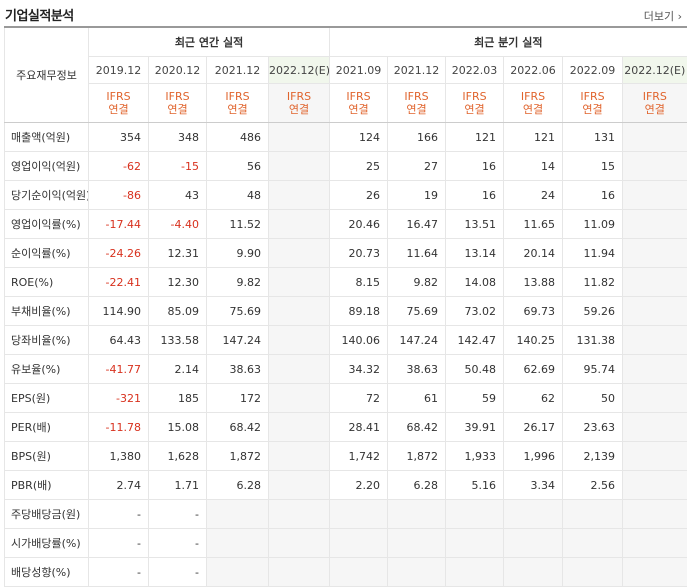  What do you see at coordinates (46, 282) in the screenshot?
I see `row-label: ROE(%)` at bounding box center [46, 282].